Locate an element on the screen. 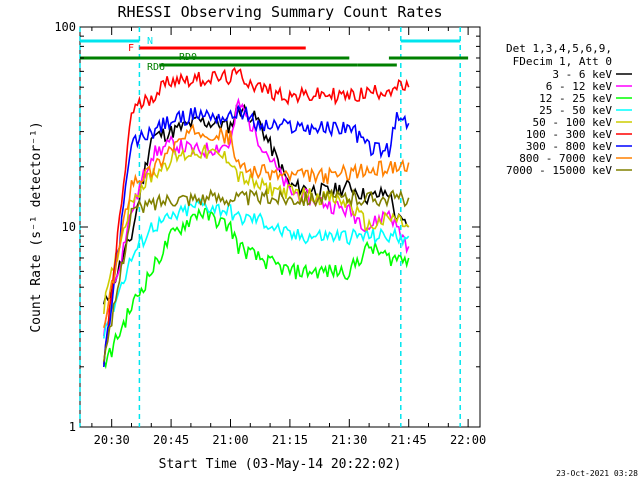 Image resolution: width=640 pixels, height=480 pixels. y-tick-label: 1 is located at coordinates (72, 427).